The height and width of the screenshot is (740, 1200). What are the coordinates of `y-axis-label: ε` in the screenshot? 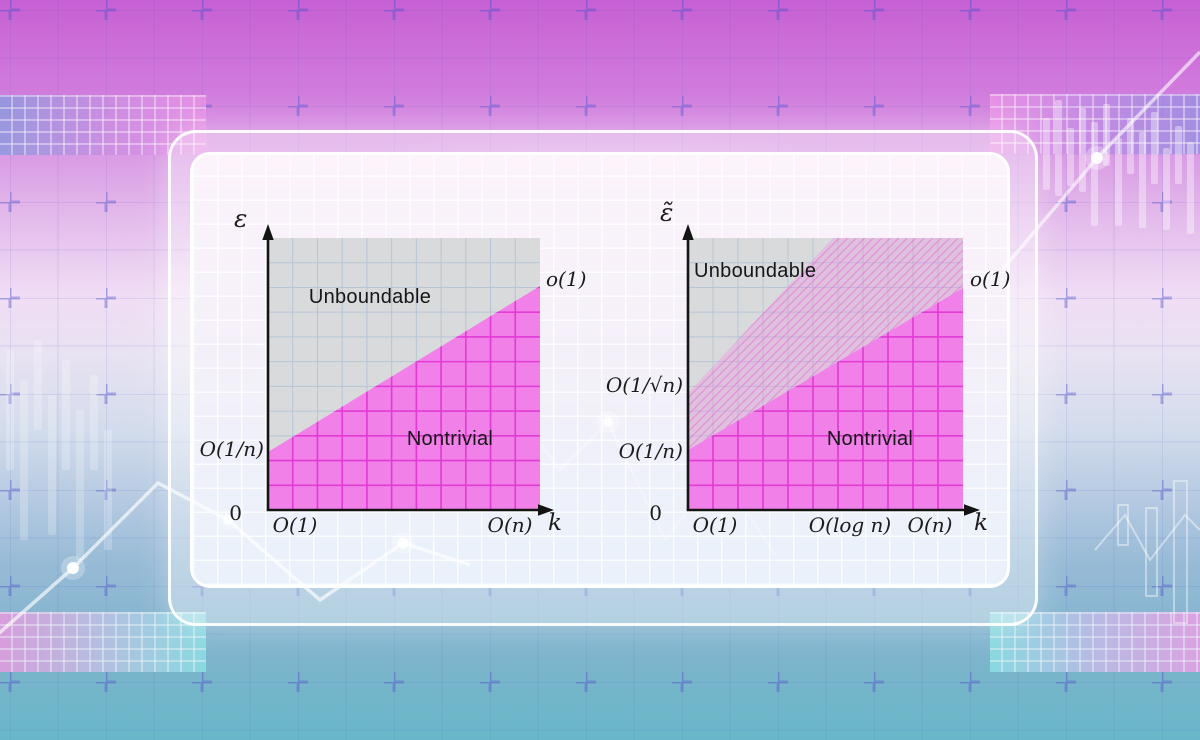 It's located at (241, 218).